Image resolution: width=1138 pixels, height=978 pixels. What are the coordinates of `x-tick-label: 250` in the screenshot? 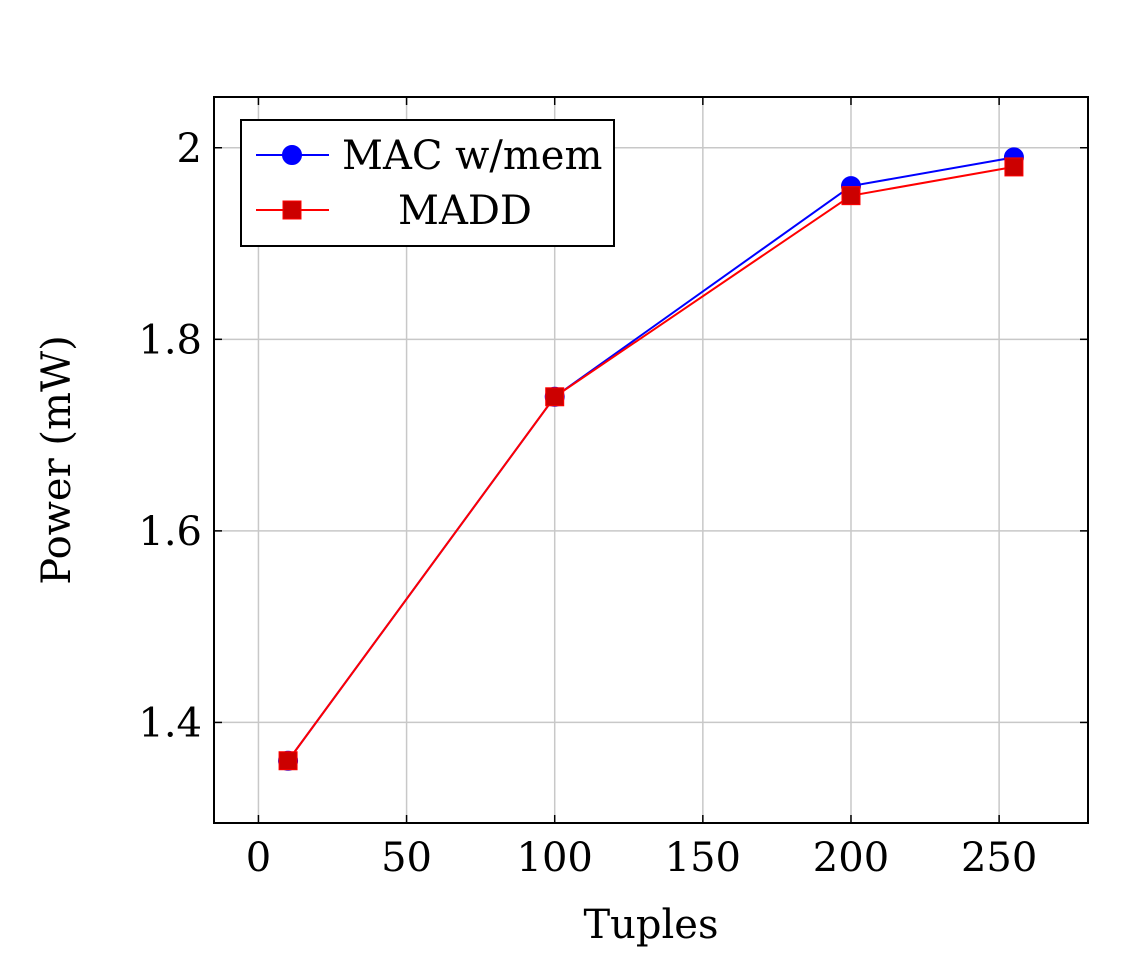 It's located at (999, 858).